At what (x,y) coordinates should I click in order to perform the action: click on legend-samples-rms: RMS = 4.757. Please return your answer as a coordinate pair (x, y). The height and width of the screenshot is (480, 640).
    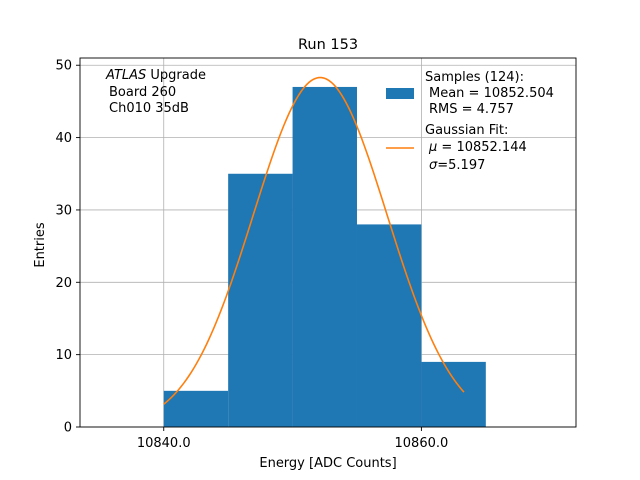
    Looking at the image, I should click on (471, 109).